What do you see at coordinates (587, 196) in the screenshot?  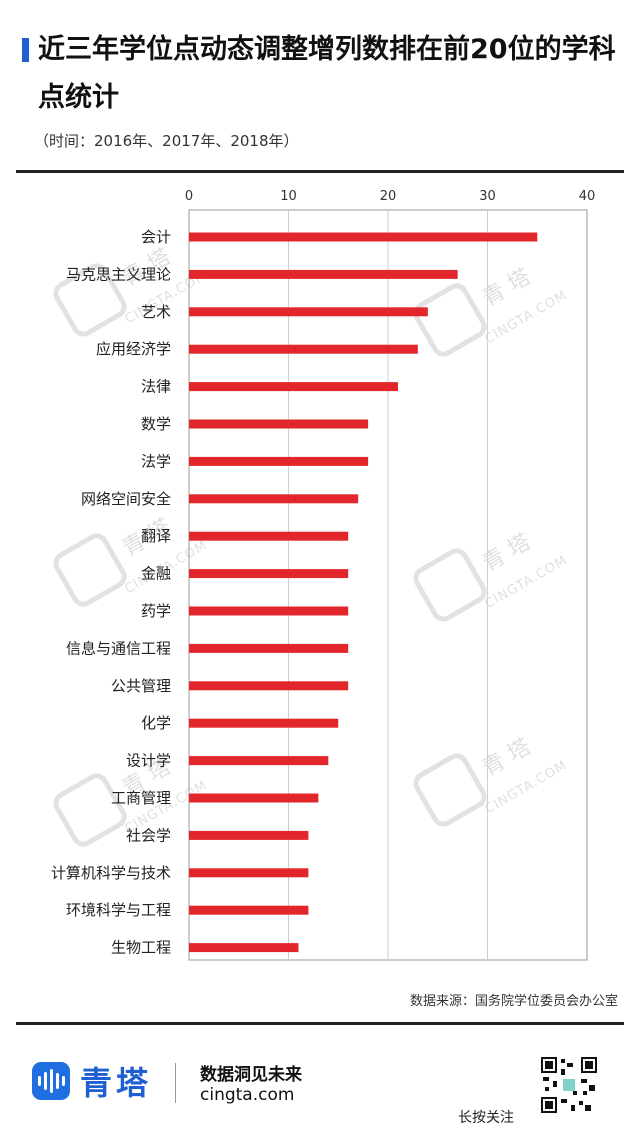 I see `x-tick-label: 40` at bounding box center [587, 196].